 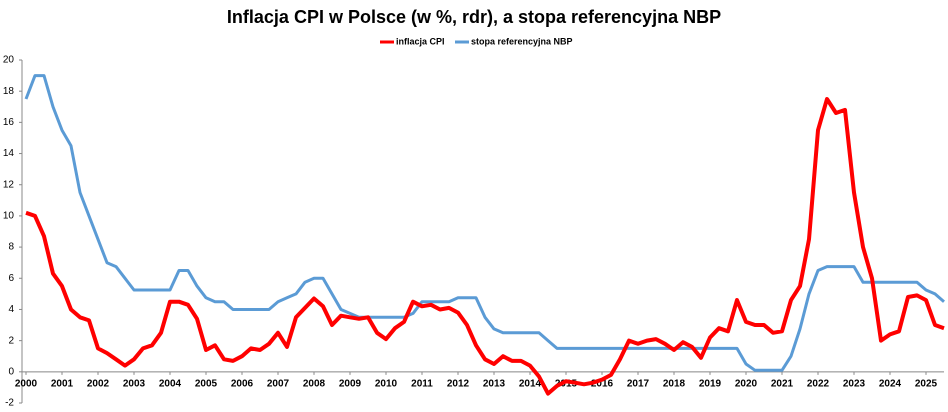 What do you see at coordinates (602, 383) in the screenshot?
I see `x-tick-label: 2016` at bounding box center [602, 383].